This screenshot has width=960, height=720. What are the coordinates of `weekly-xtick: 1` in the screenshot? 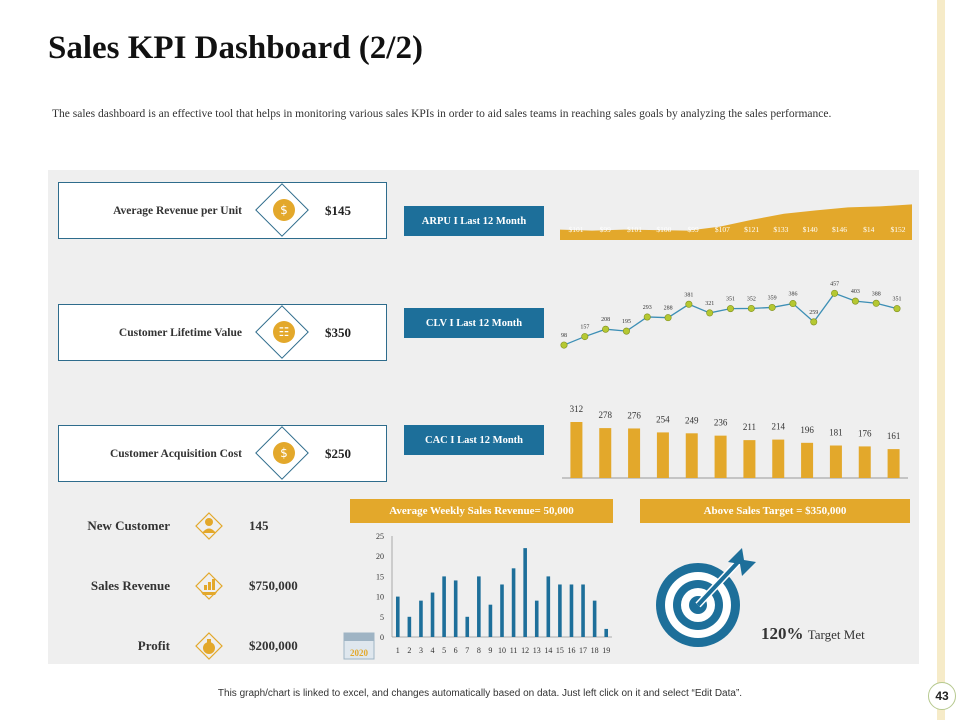 It's located at (398, 650).